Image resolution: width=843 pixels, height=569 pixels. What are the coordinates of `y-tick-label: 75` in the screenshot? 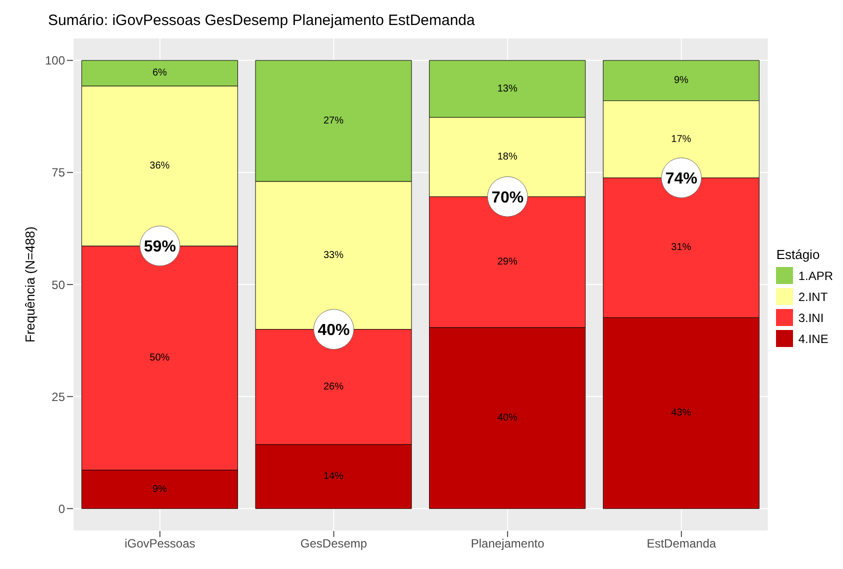 It's located at (59, 173).